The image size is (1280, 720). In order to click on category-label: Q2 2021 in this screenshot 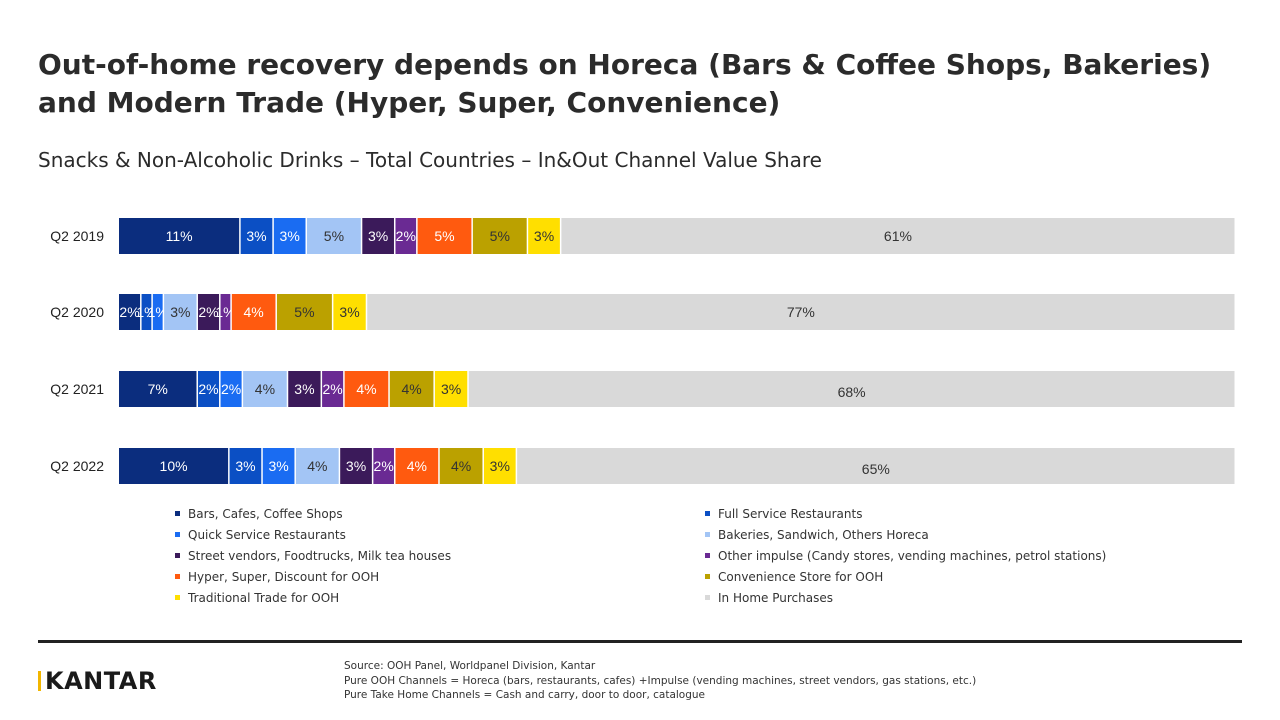, I will do `click(77, 389)`.